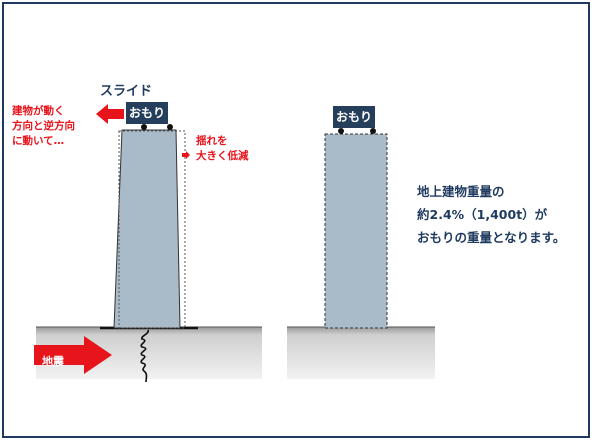  What do you see at coordinates (170, 127) in the screenshot?
I see `weight-wheel-left-b` at bounding box center [170, 127].